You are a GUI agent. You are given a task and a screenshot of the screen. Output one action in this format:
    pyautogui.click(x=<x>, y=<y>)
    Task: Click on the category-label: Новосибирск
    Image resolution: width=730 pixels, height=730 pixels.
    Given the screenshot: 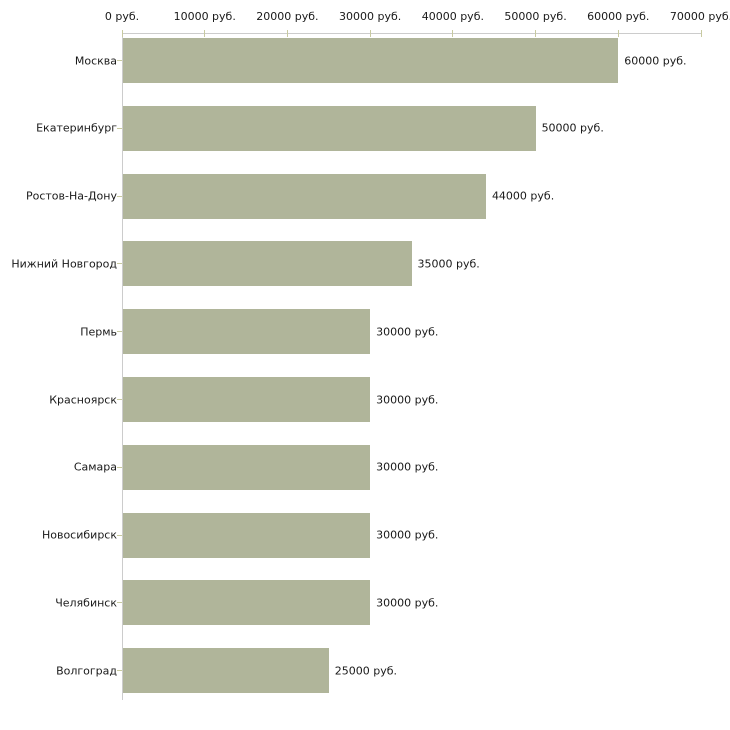 What is the action you would take?
    pyautogui.click(x=79, y=535)
    